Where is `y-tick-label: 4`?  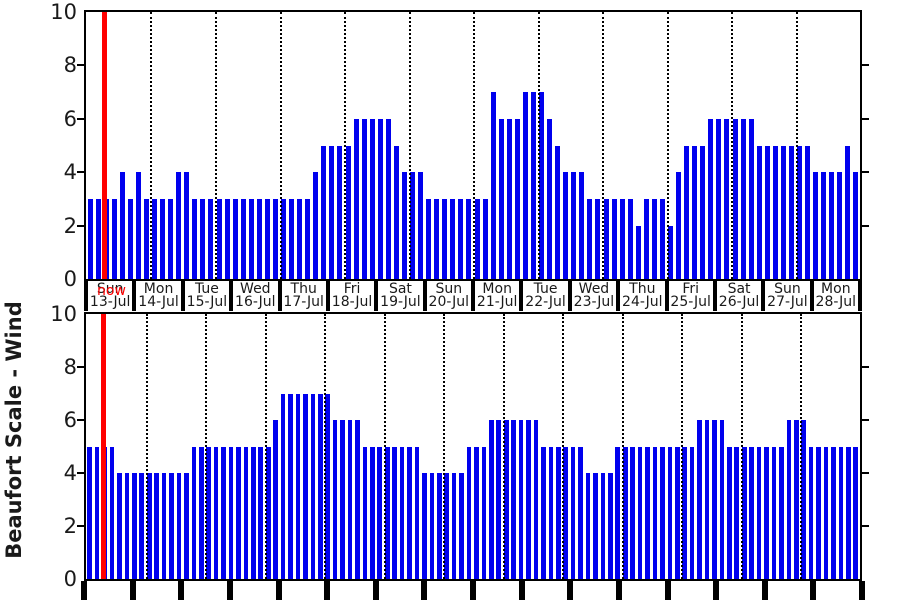 y-tick-label: 4 is located at coordinates (70, 473).